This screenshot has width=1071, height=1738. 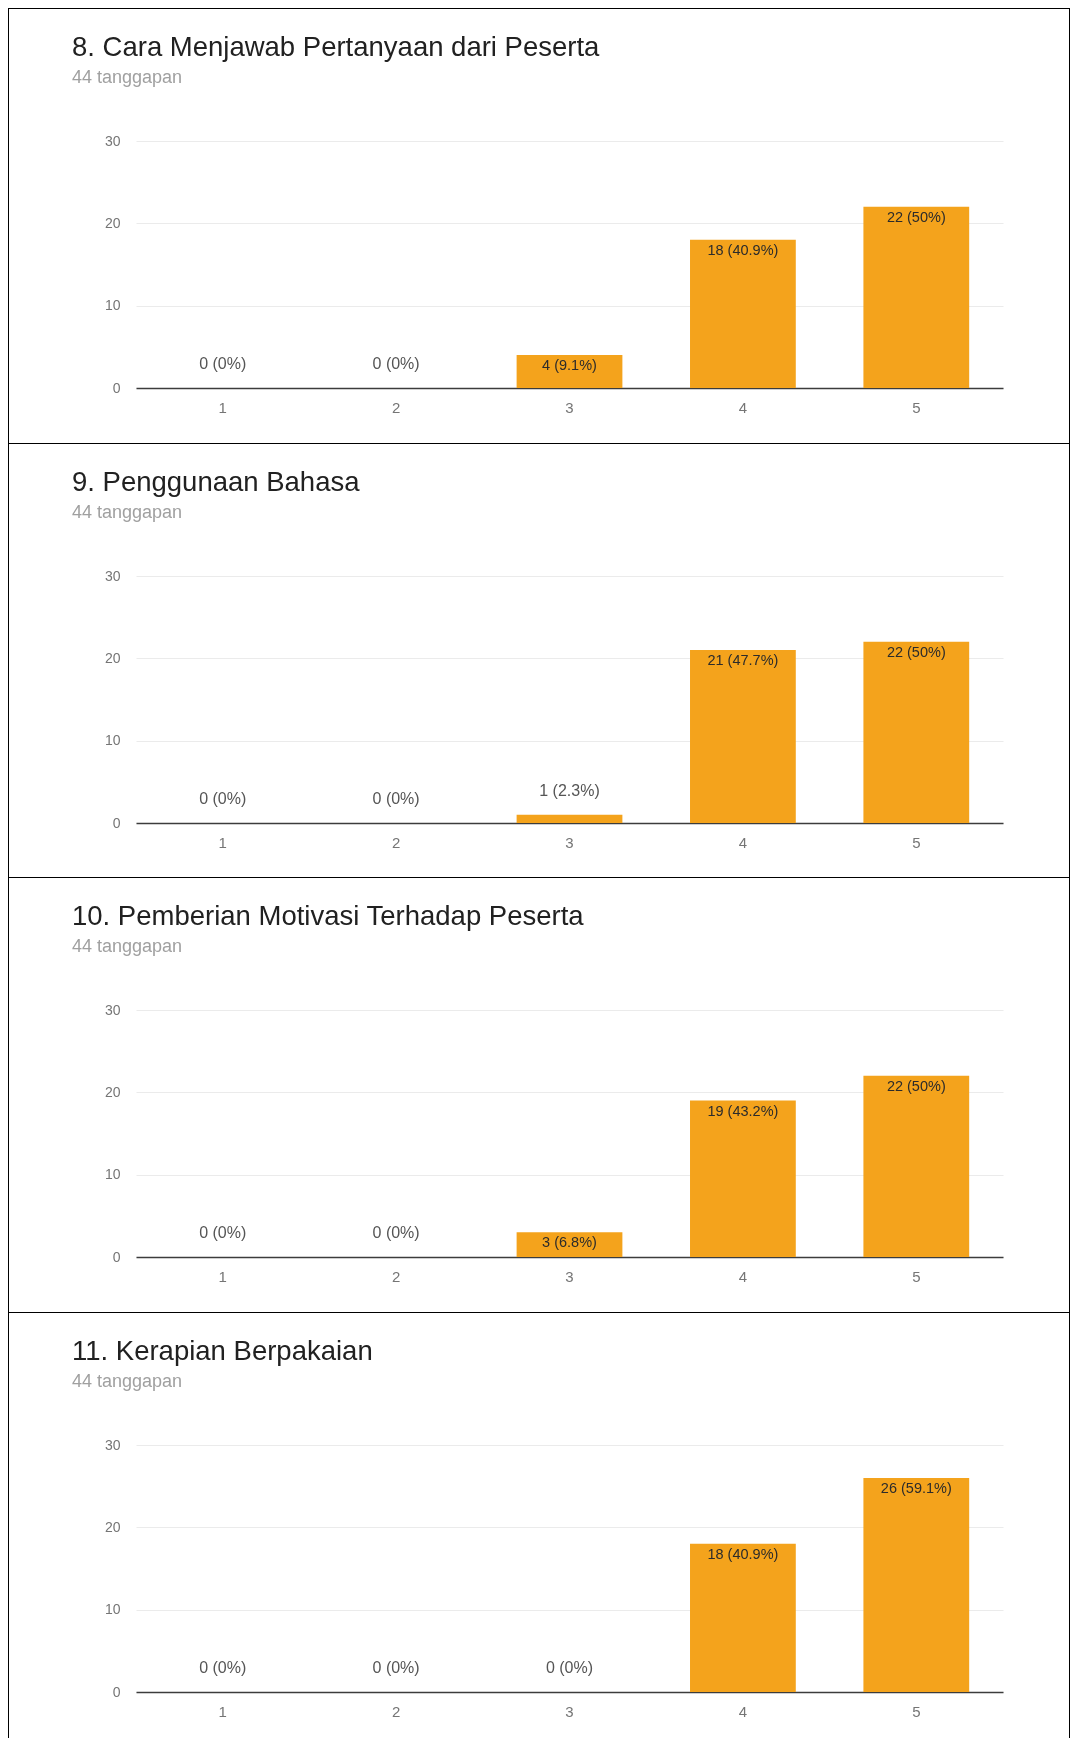 I want to click on chart-title: 9. Penggunaan Bahasa, so click(x=216, y=480).